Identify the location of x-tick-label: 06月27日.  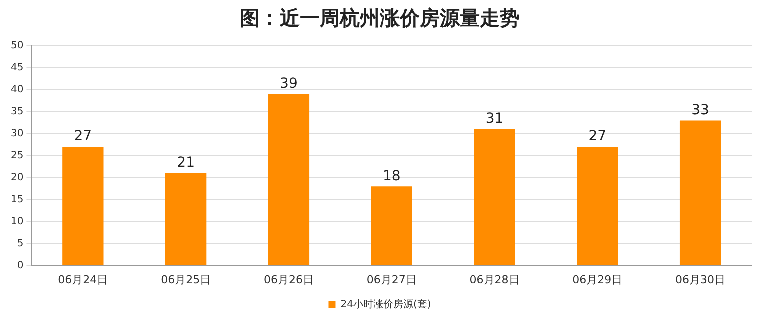
(391, 279).